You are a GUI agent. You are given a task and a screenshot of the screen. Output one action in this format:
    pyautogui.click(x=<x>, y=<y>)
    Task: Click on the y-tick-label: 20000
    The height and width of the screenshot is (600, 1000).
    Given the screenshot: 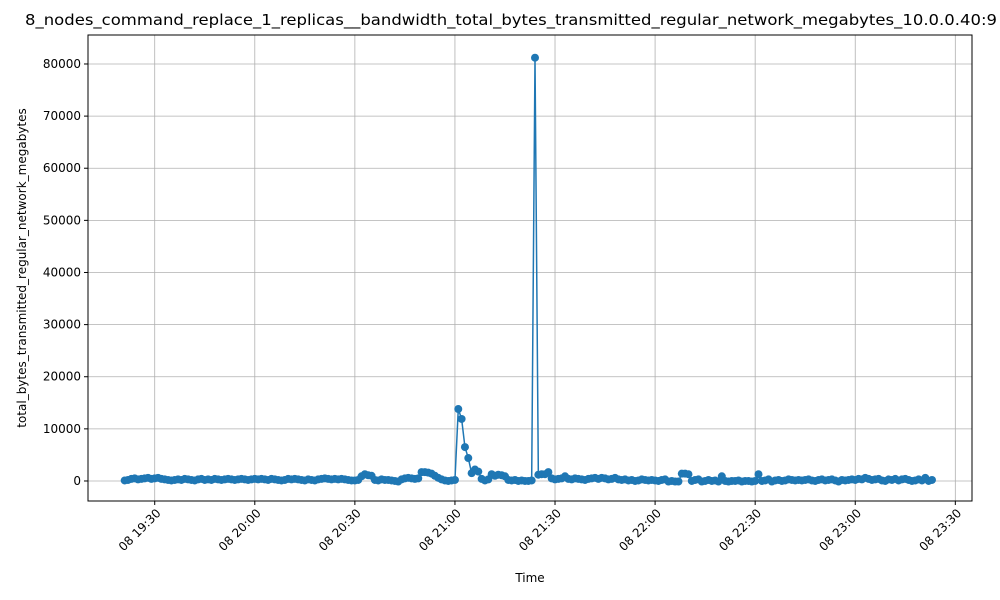 What is the action you would take?
    pyautogui.click(x=62, y=377)
    